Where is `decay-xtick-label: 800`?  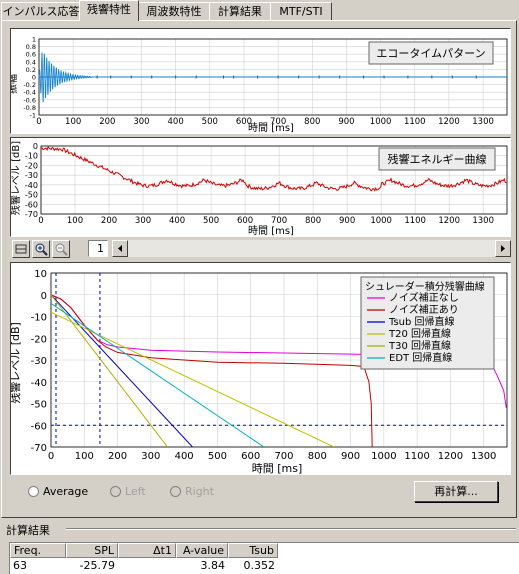 decay-xtick-label: 800 is located at coordinates (317, 456).